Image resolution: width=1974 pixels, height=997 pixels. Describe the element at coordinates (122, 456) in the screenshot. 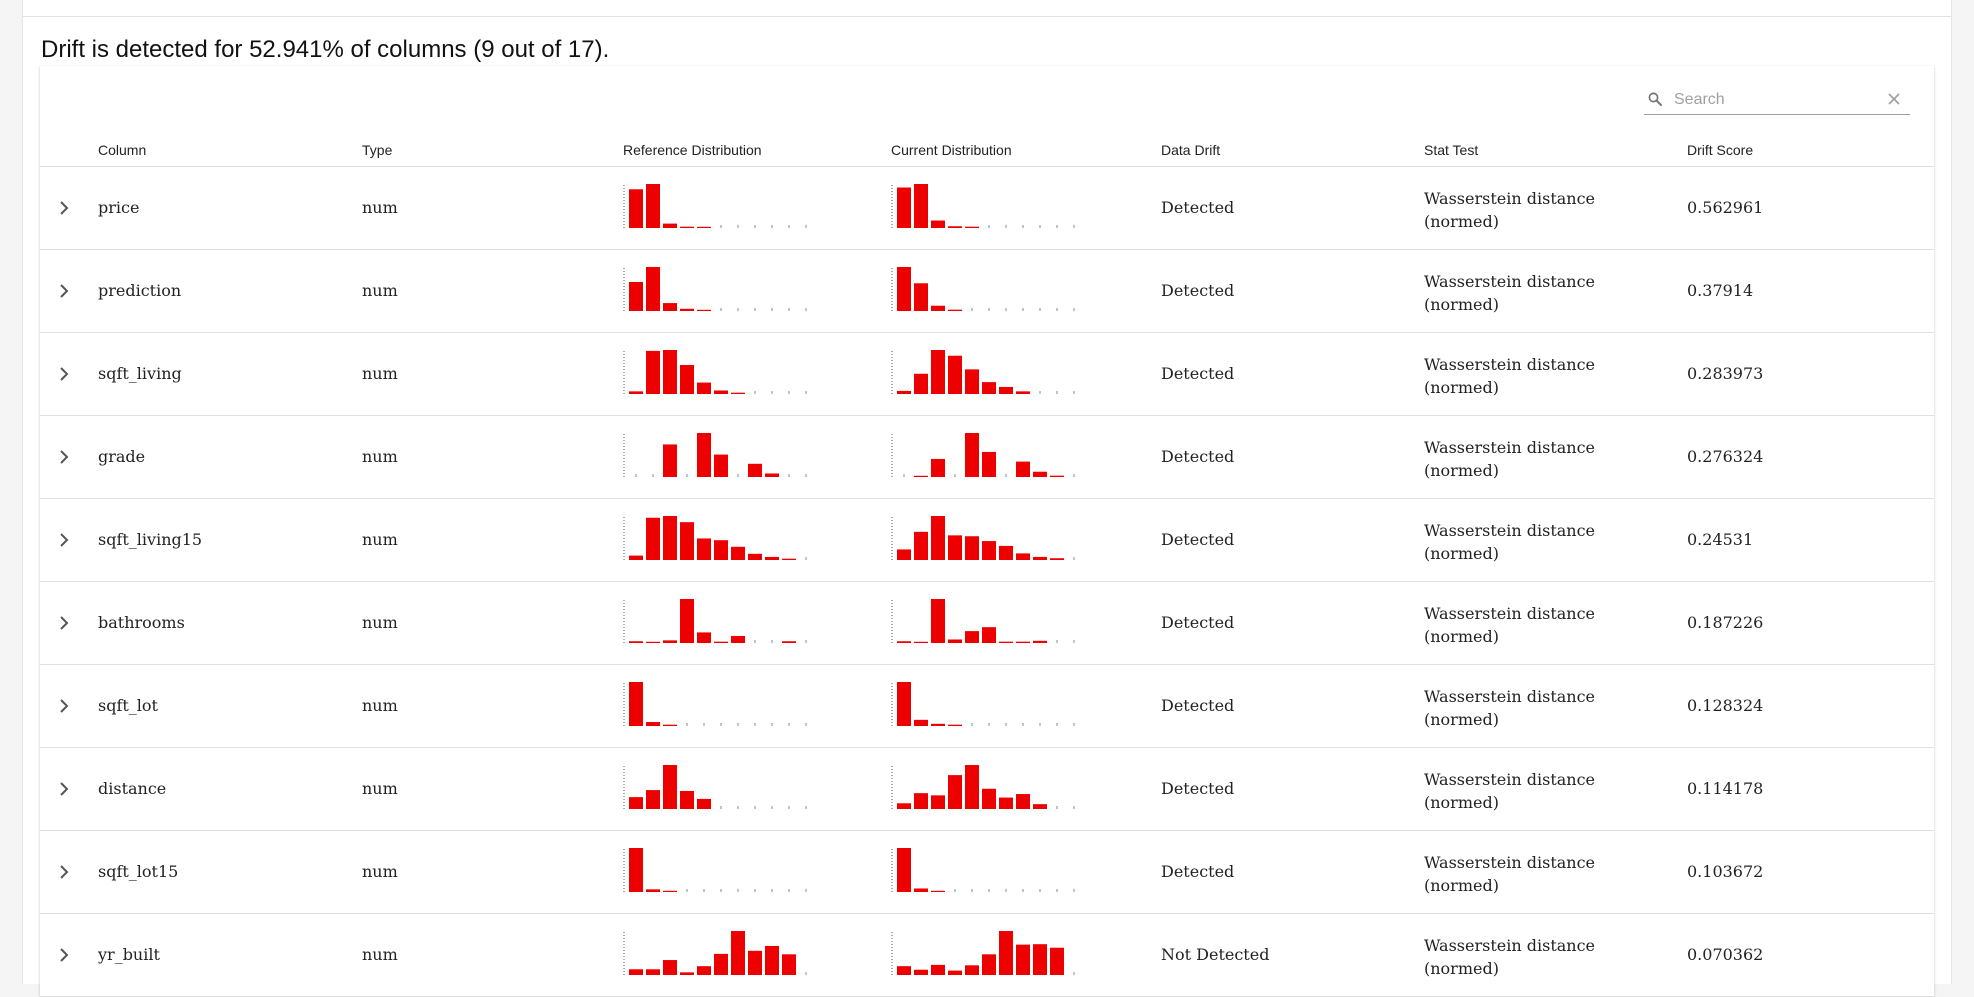

I see `column-name: grade` at that location.